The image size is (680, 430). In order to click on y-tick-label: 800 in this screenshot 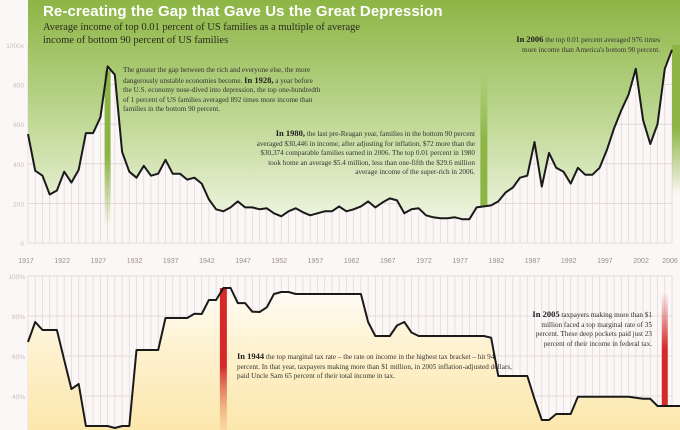, I will do `click(18, 86)`.